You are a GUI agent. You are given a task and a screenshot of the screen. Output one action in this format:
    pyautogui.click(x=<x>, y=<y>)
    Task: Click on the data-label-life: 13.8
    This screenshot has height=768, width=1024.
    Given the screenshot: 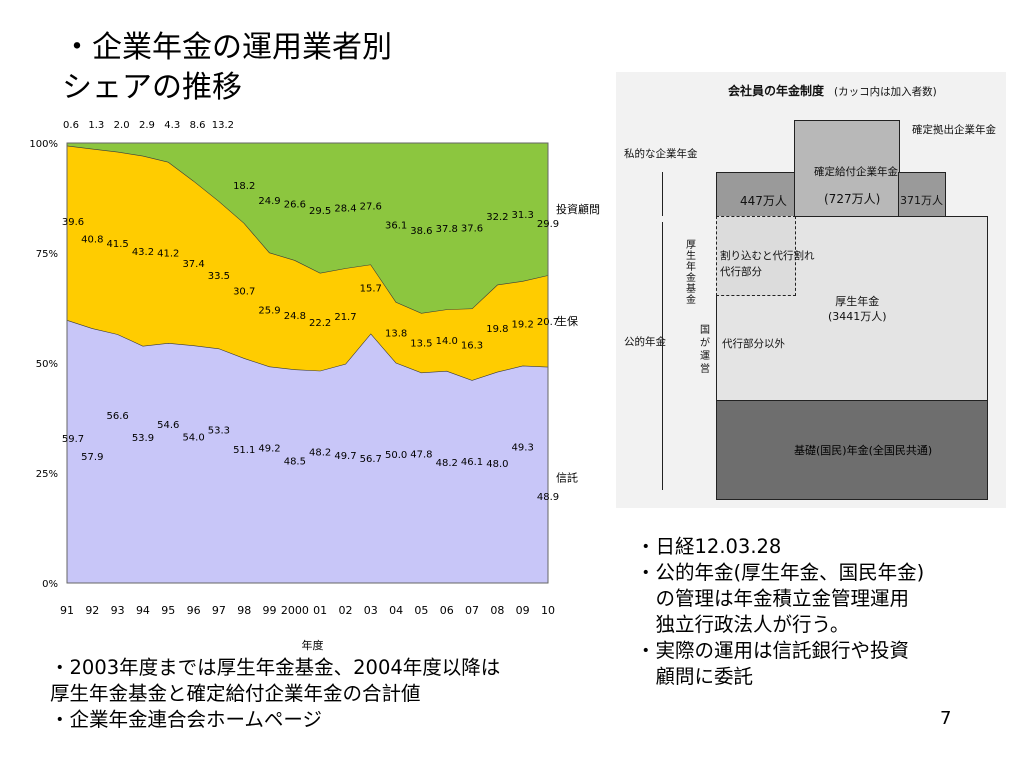 What is the action you would take?
    pyautogui.click(x=396, y=333)
    